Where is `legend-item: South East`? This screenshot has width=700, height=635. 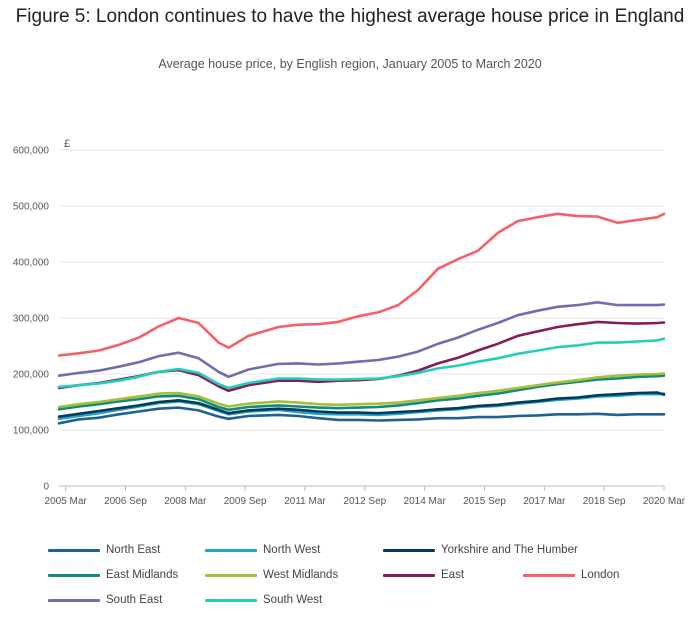 legend-item: South East is located at coordinates (105, 600).